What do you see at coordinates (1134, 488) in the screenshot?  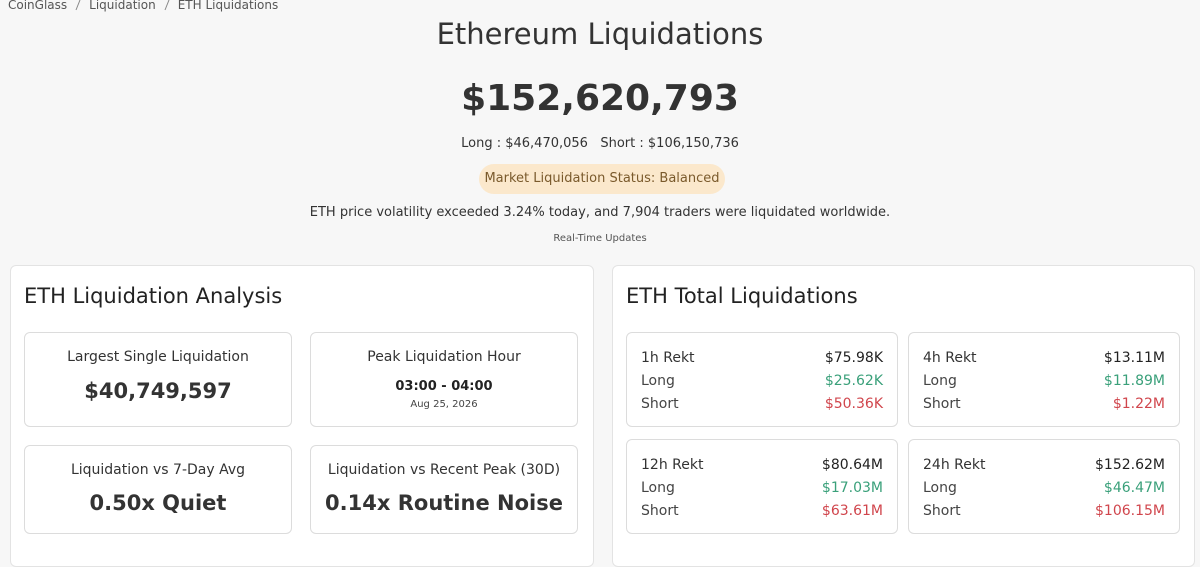 I see `row-value: $46.47M` at bounding box center [1134, 488].